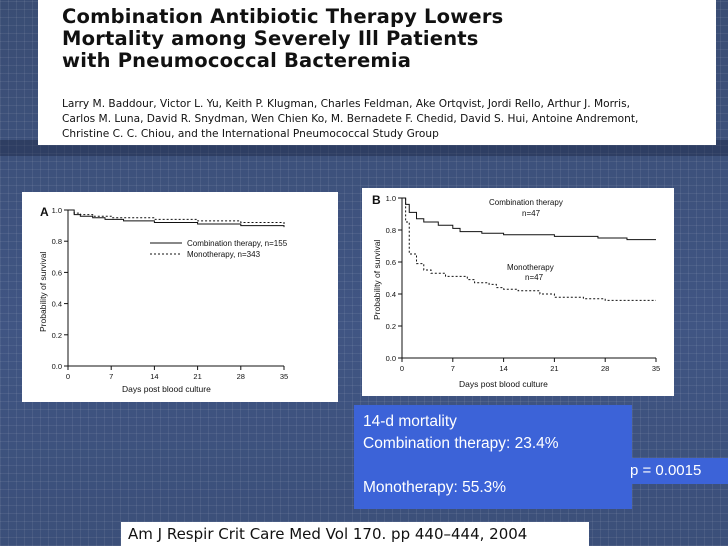 This screenshot has width=728, height=546. What do you see at coordinates (503, 384) in the screenshot?
I see `x-axis-label-b: Days post blood culture` at bounding box center [503, 384].